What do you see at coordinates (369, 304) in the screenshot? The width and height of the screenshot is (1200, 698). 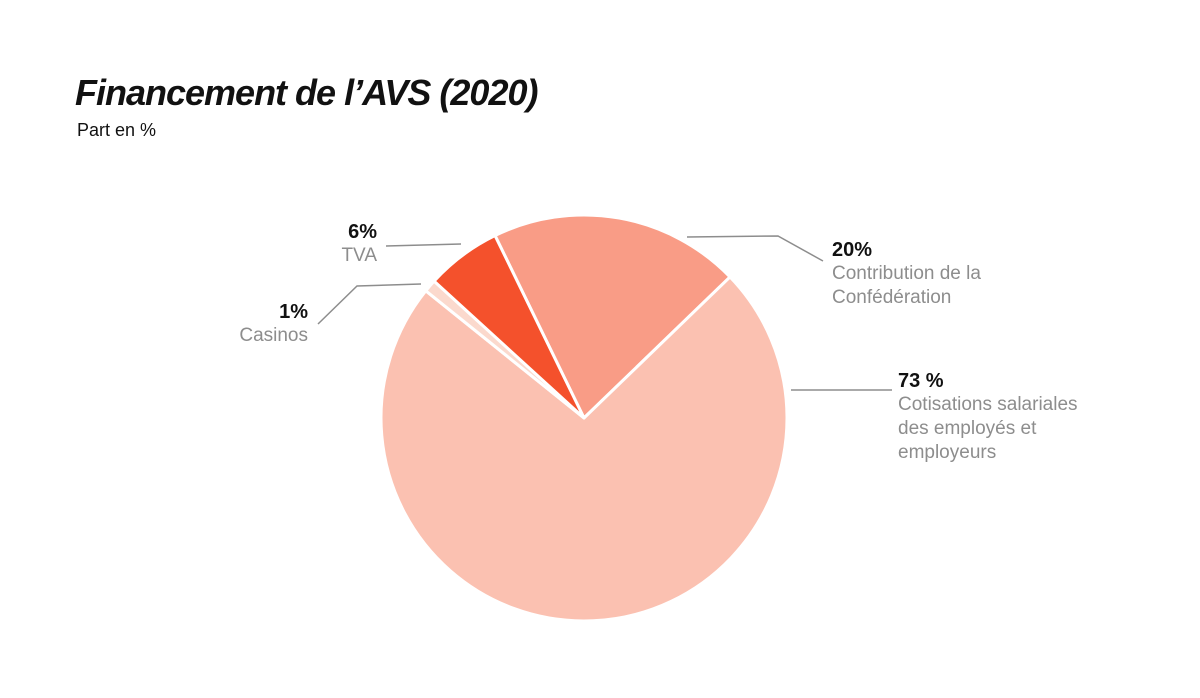 I see `leader-line-casinos` at bounding box center [369, 304].